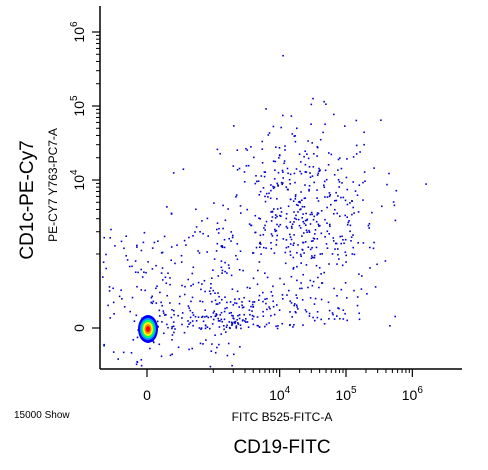 The image size is (488, 470). What do you see at coordinates (53, 185) in the screenshot?
I see `y-axis-label: PE-CY7 Y763-PC7-A` at bounding box center [53, 185].